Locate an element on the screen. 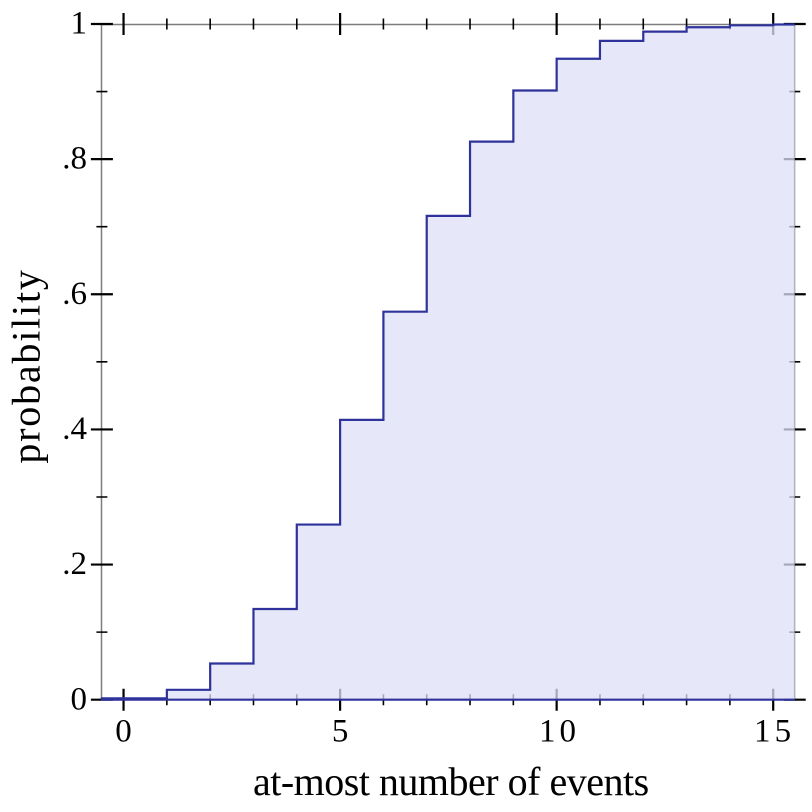 This screenshot has width=812, height=812. svg-text: .4 is located at coordinates (74, 429).